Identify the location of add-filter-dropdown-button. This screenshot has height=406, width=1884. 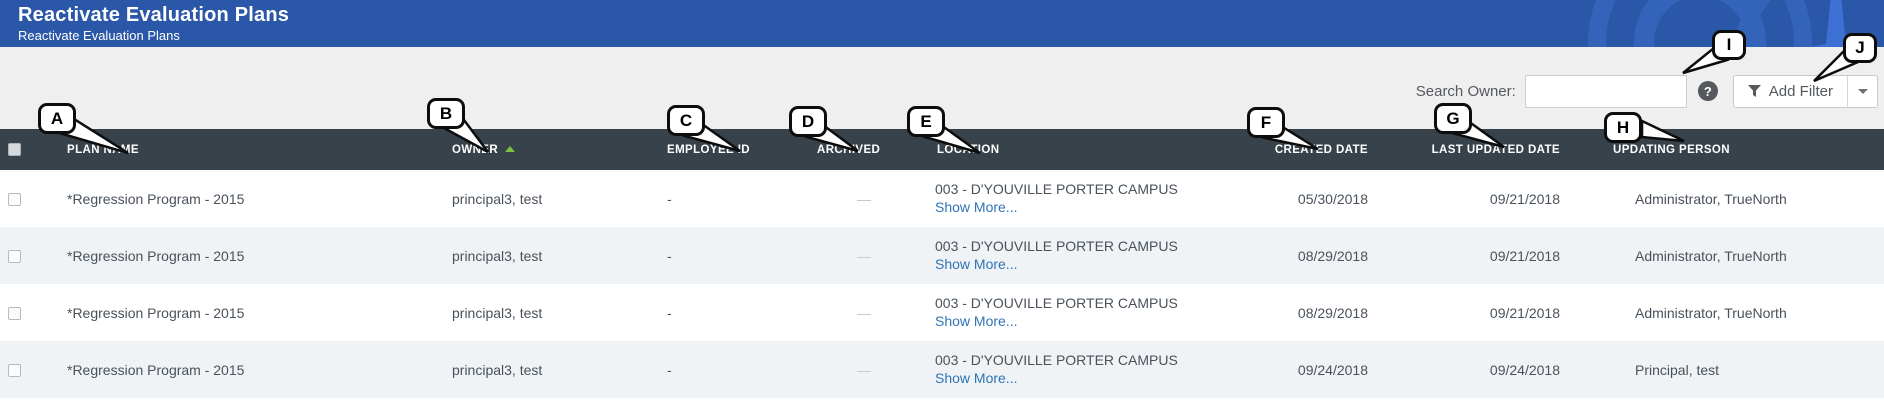
(1862, 91).